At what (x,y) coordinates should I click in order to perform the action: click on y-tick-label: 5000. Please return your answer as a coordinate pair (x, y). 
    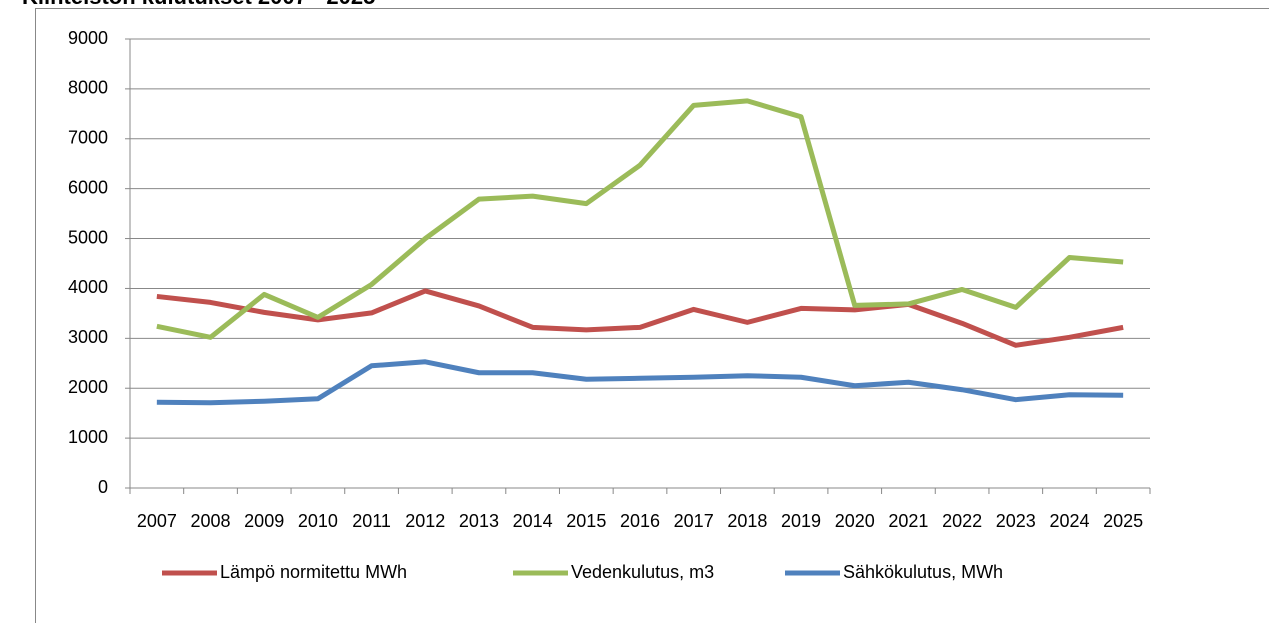
    Looking at the image, I should click on (88, 237).